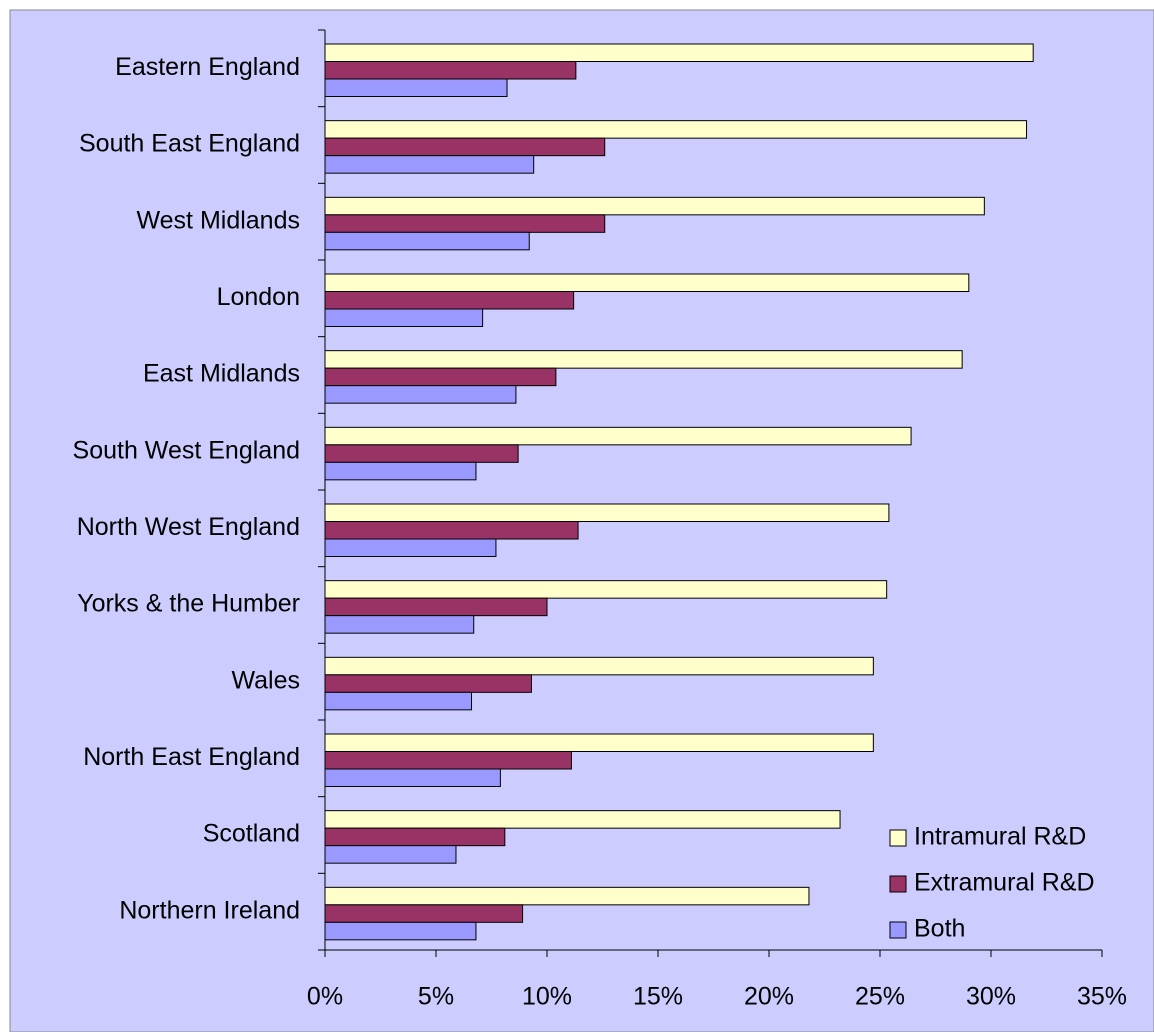 The height and width of the screenshot is (1032, 1154). Describe the element at coordinates (221, 374) in the screenshot. I see `y-tick-label: East Midlands` at that location.